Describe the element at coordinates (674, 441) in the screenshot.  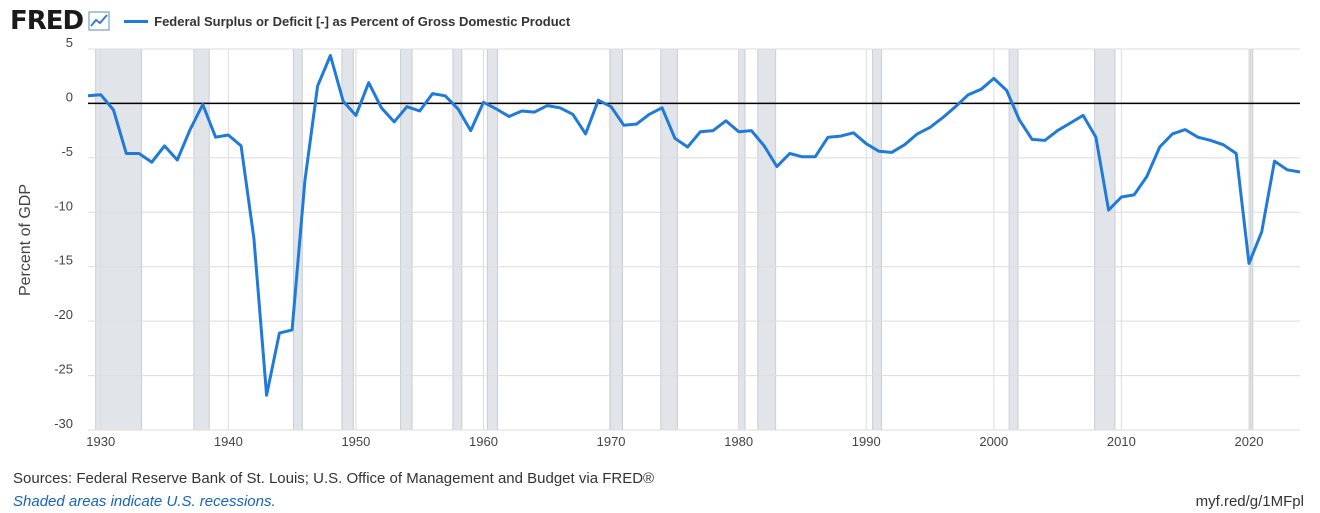
I see `x-axis-ticks: 1930 1940 1950 1960 1970 1980 1990 2000 2010 2020` at that location.